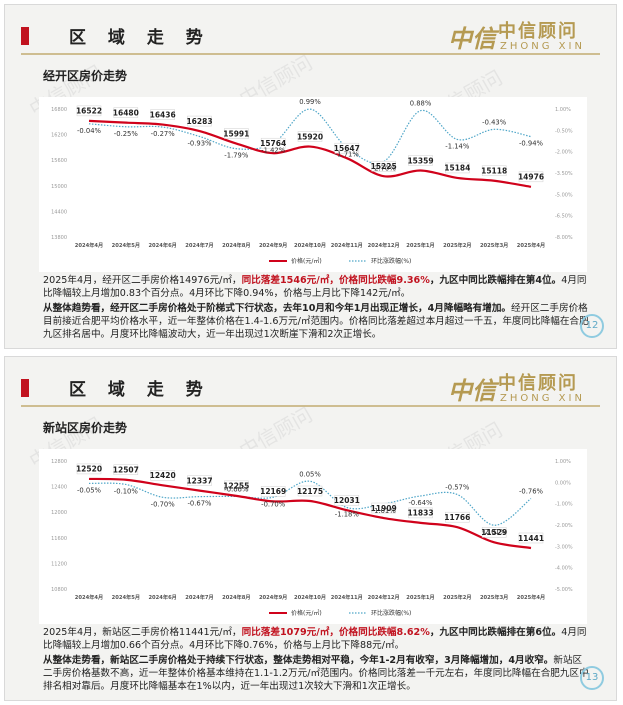 This screenshot has height=705, width=623. What do you see at coordinates (163, 134) in the screenshot?
I see `pct-label: -0.27%` at bounding box center [163, 134].